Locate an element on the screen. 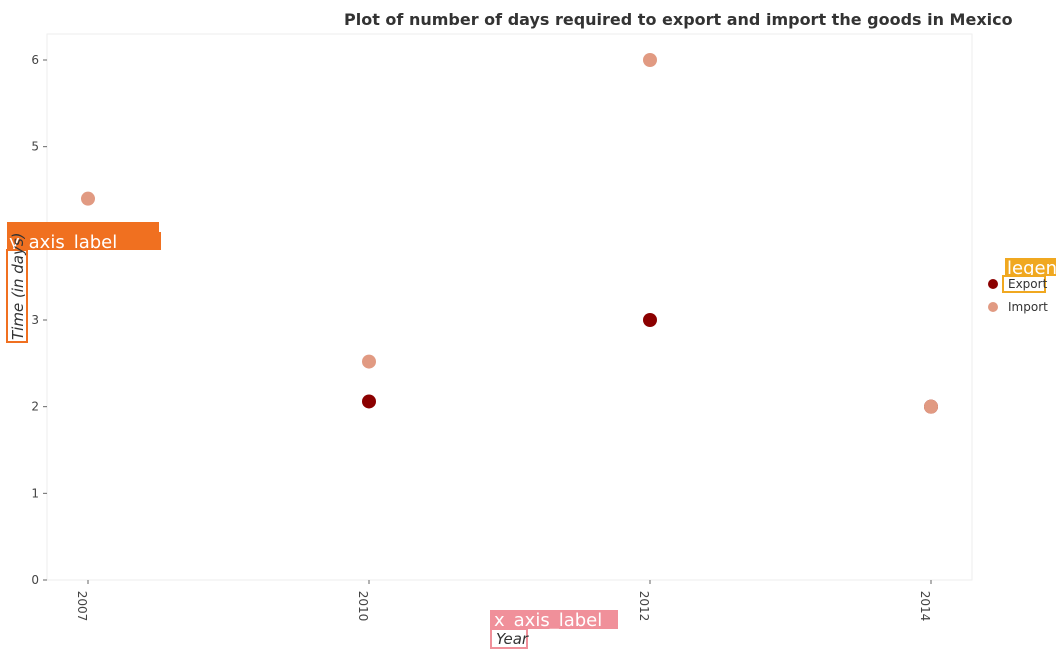 Image resolution: width=1056 pixels, height=650 pixels. y-axis-title-group: y_axis_label Time (in days) is located at coordinates (83, 282).